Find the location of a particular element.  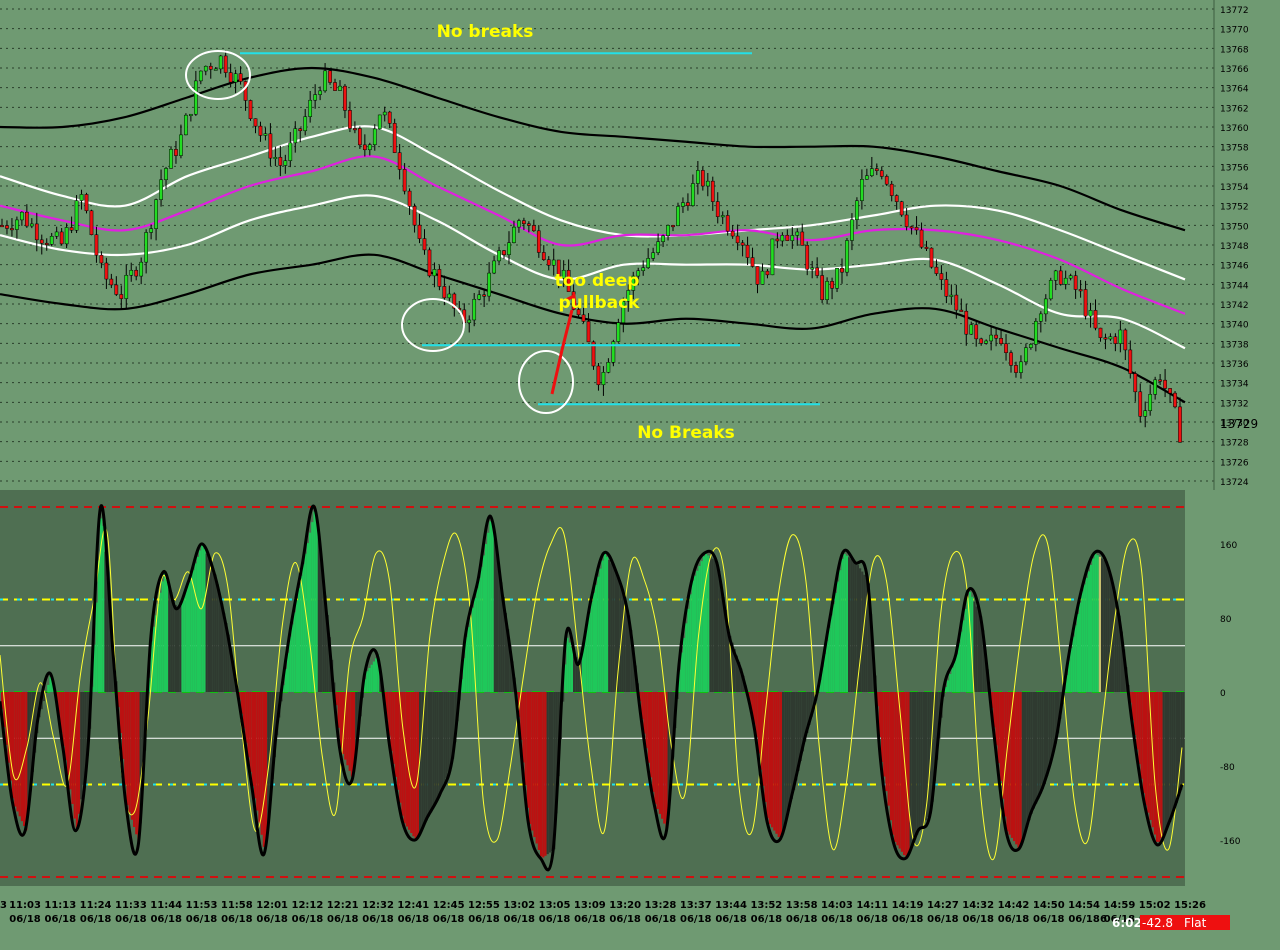

time-axis-edge-label: 6 is located at coordinates (1103, 919).